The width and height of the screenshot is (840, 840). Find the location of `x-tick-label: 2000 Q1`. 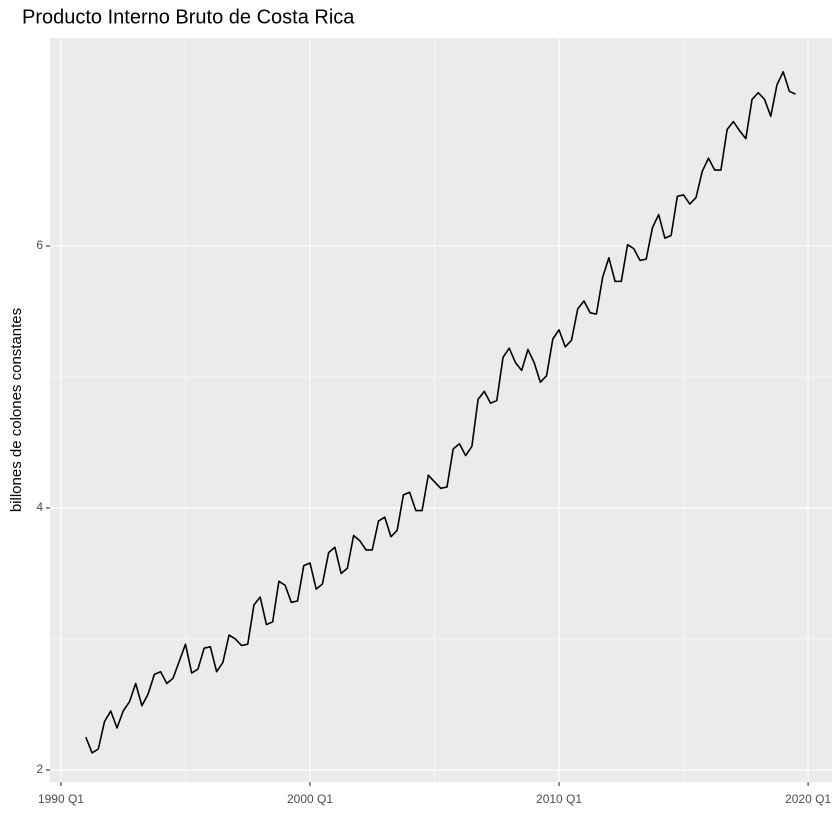

x-tick-label: 2000 Q1 is located at coordinates (310, 799).